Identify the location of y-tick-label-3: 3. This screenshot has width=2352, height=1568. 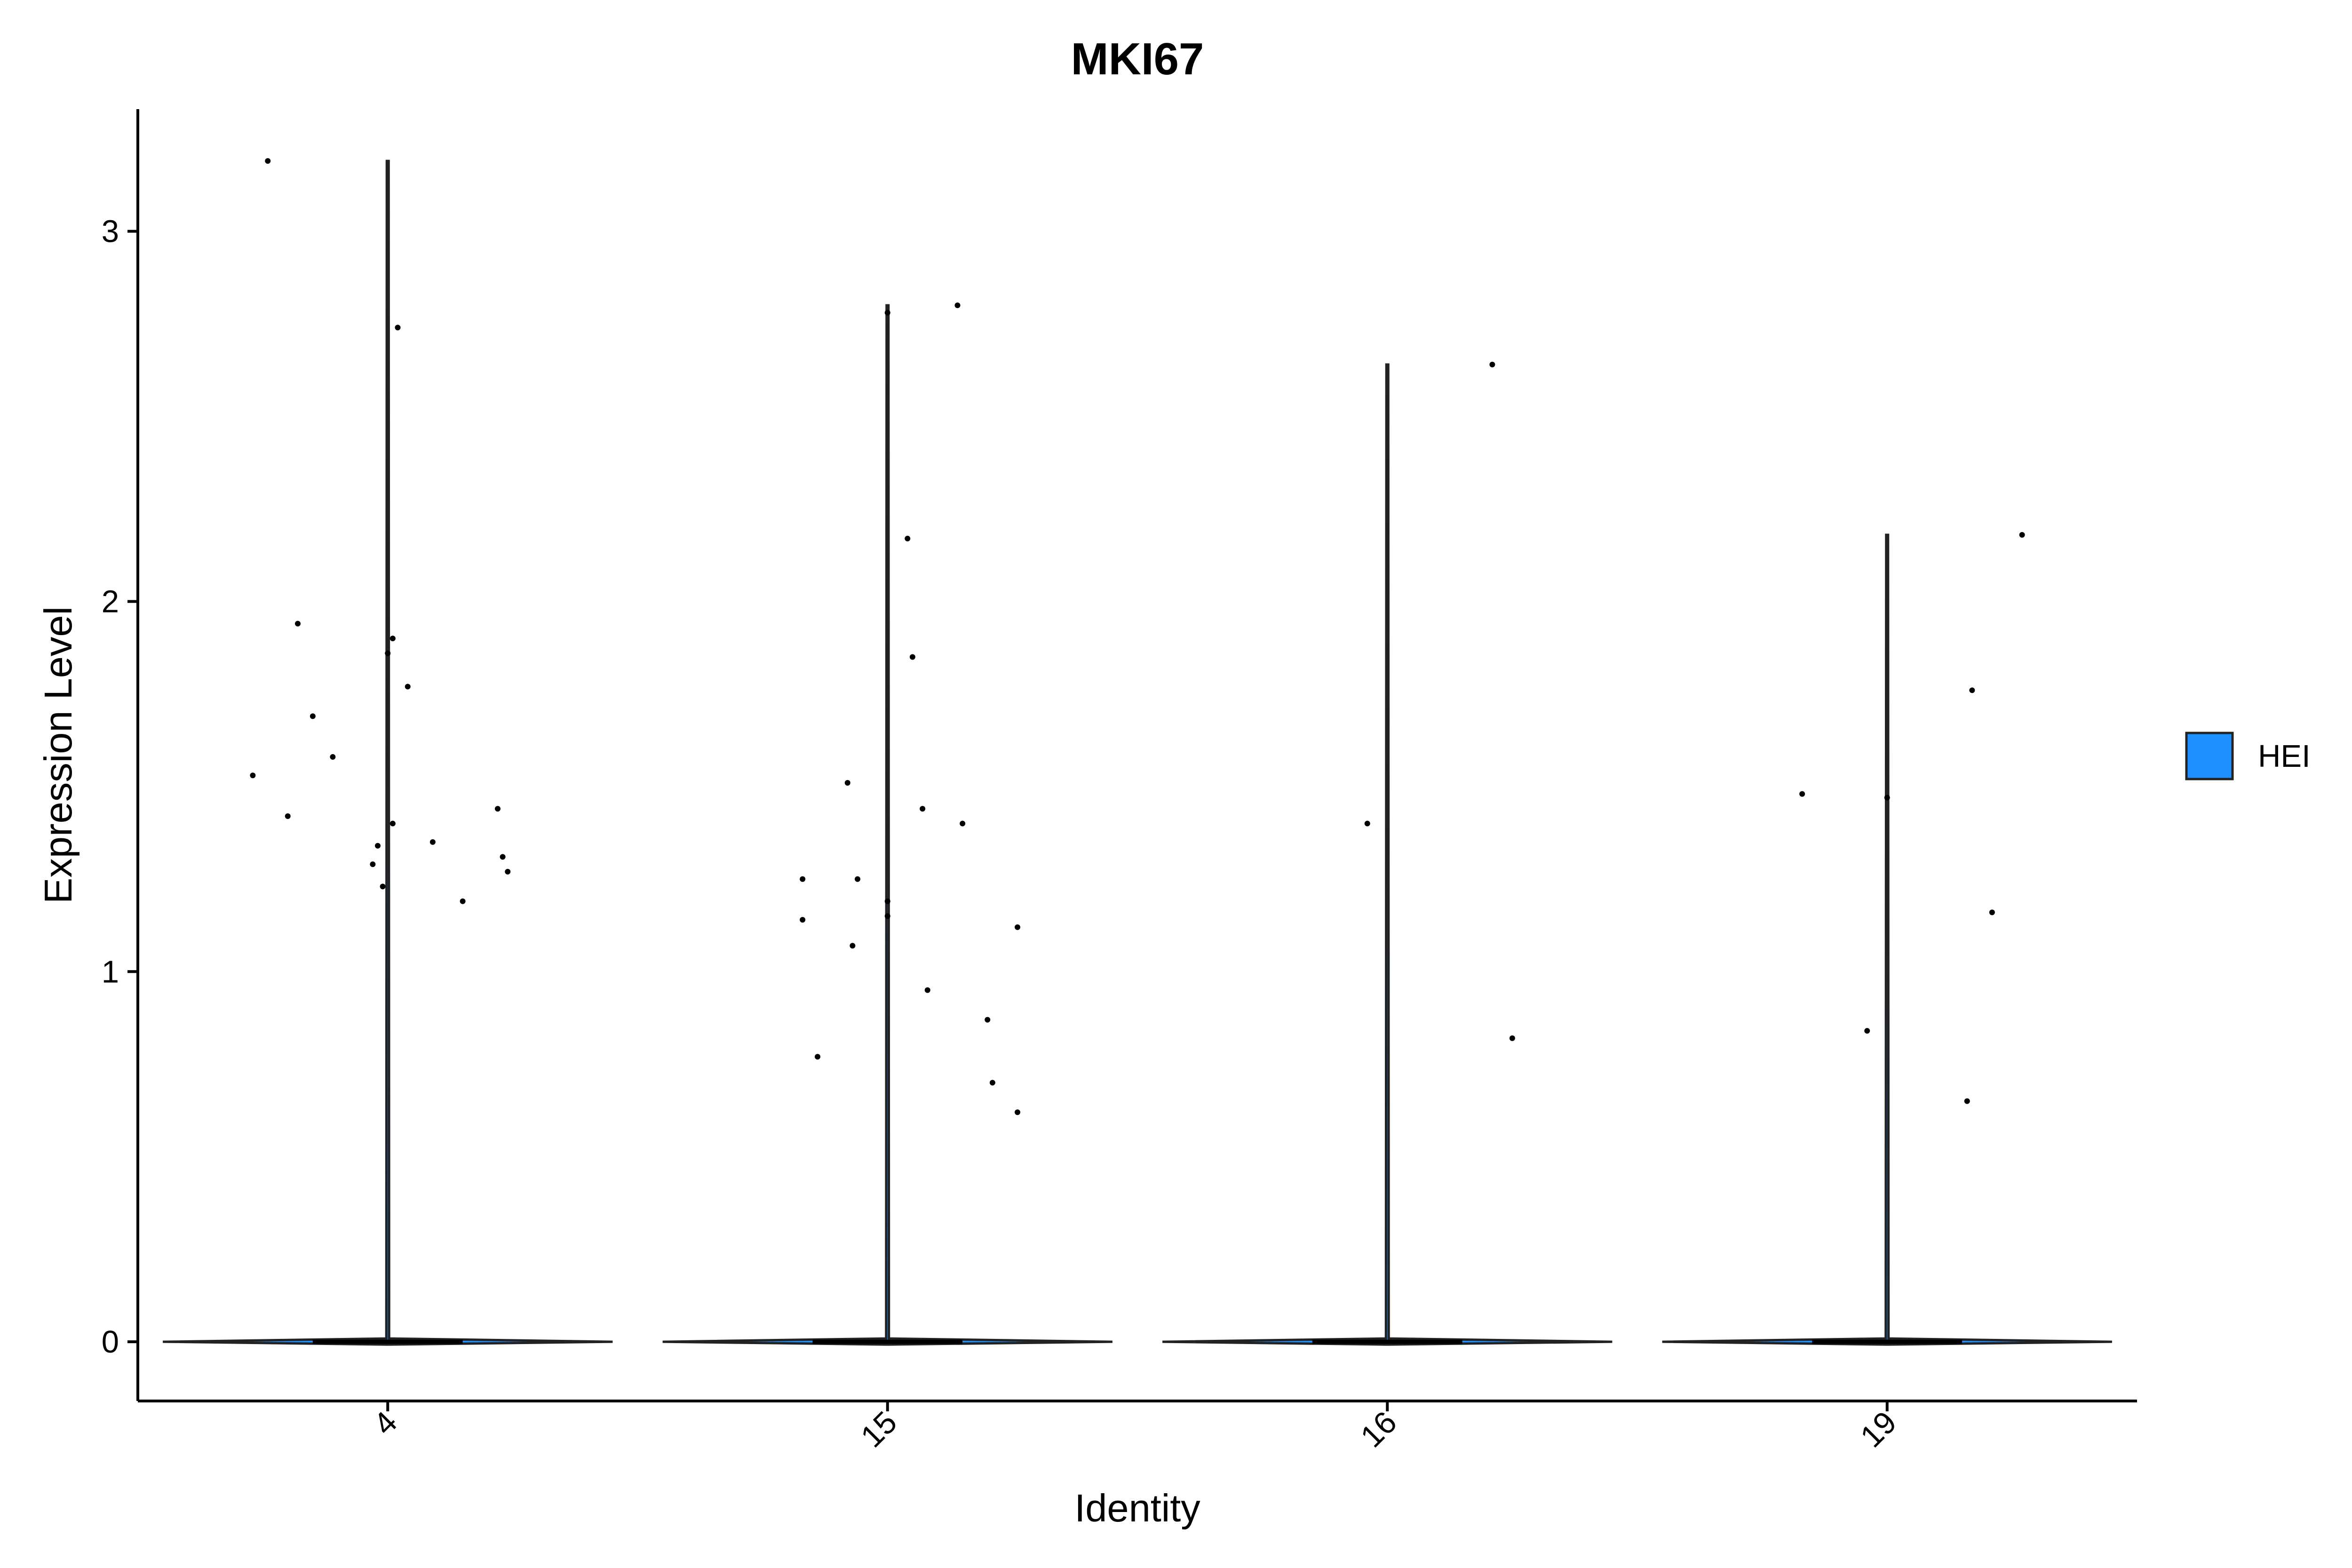
(110, 231).